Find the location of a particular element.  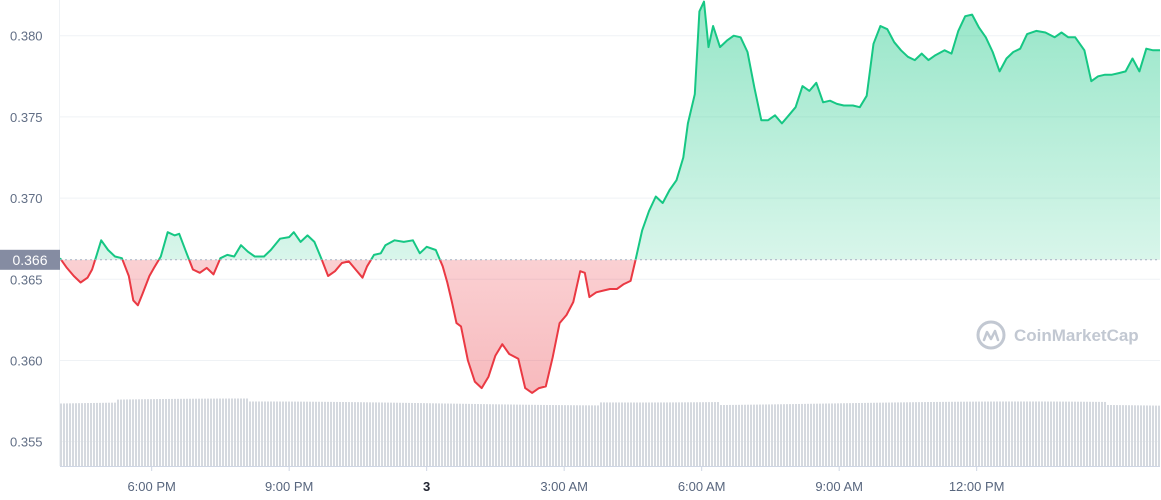

x-tick-label: 6:00 AM is located at coordinates (702, 486).